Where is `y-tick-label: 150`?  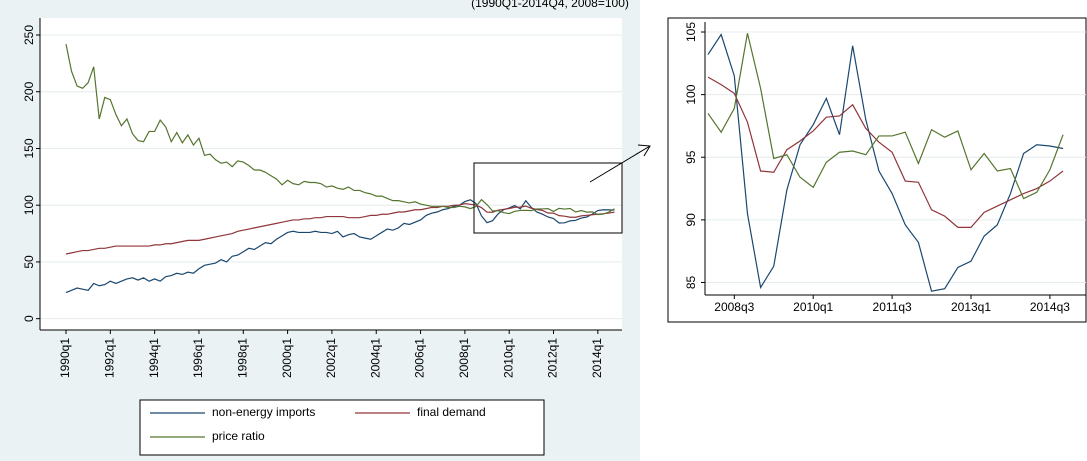 y-tick-label: 150 is located at coordinates (29, 148).